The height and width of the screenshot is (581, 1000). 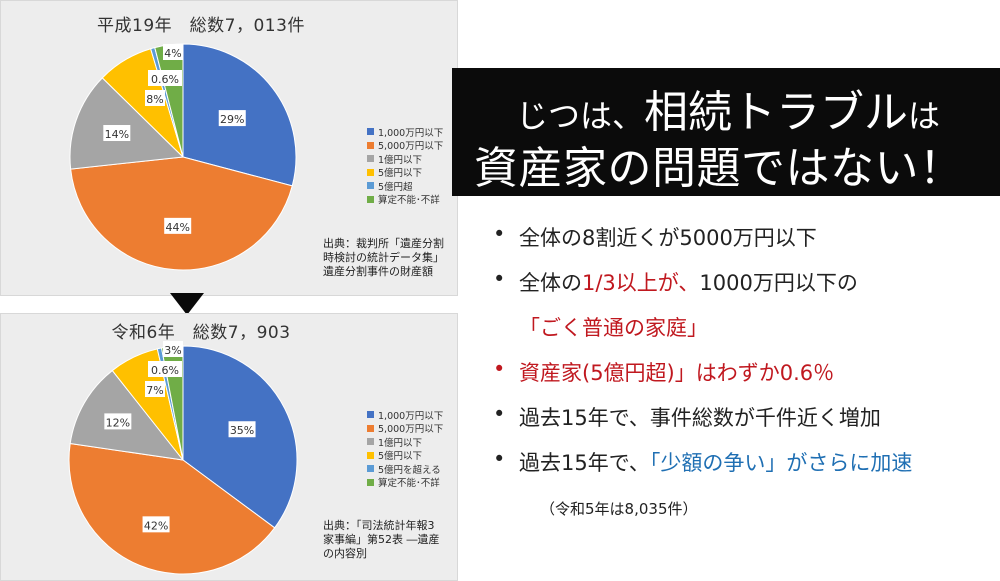 I want to click on source-note: 出典：裁判所「遺産分割 時検討の統計データ集」 遺産分割事件の財産額, so click(x=383, y=258).